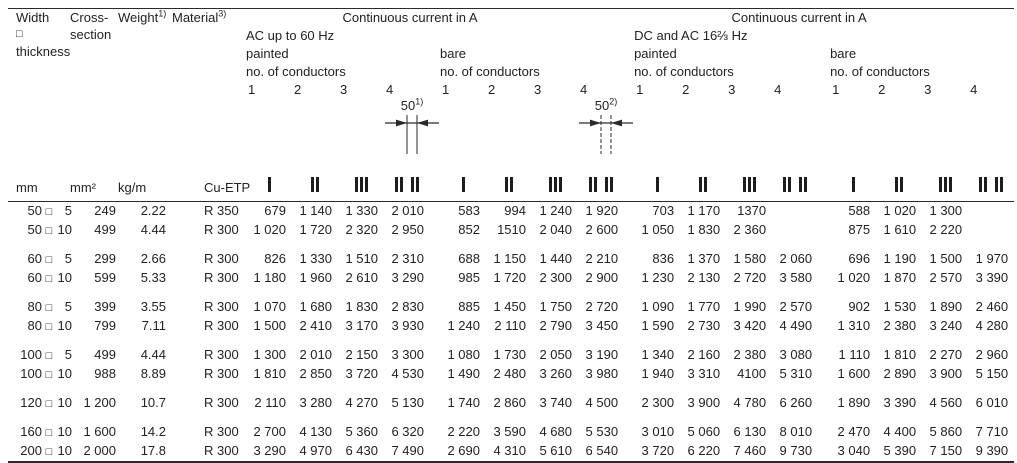  Describe the element at coordinates (795, 180) in the screenshot. I see `conductors-4-icon` at that location.